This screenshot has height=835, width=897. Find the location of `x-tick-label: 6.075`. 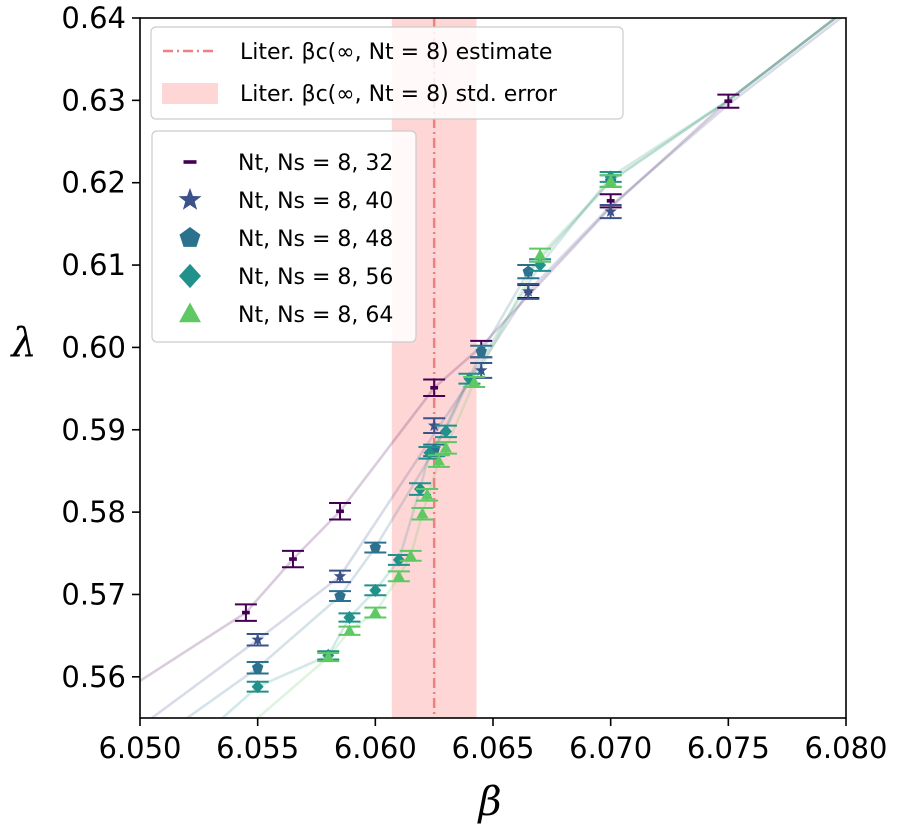

x-tick-label: 6.075 is located at coordinates (728, 748).